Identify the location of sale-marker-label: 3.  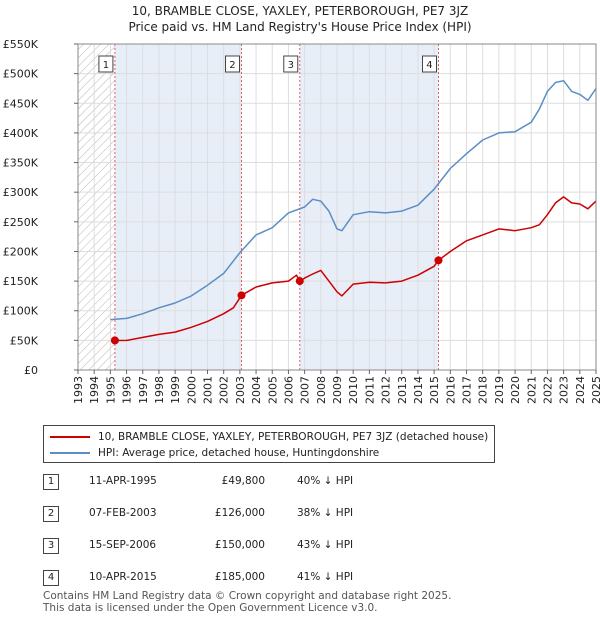
(291, 65).